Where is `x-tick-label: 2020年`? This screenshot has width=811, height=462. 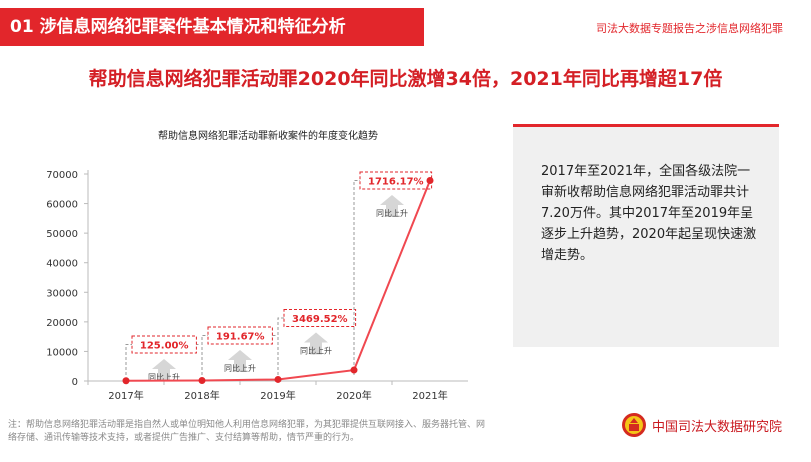
x-tick-label: 2020年 is located at coordinates (353, 395).